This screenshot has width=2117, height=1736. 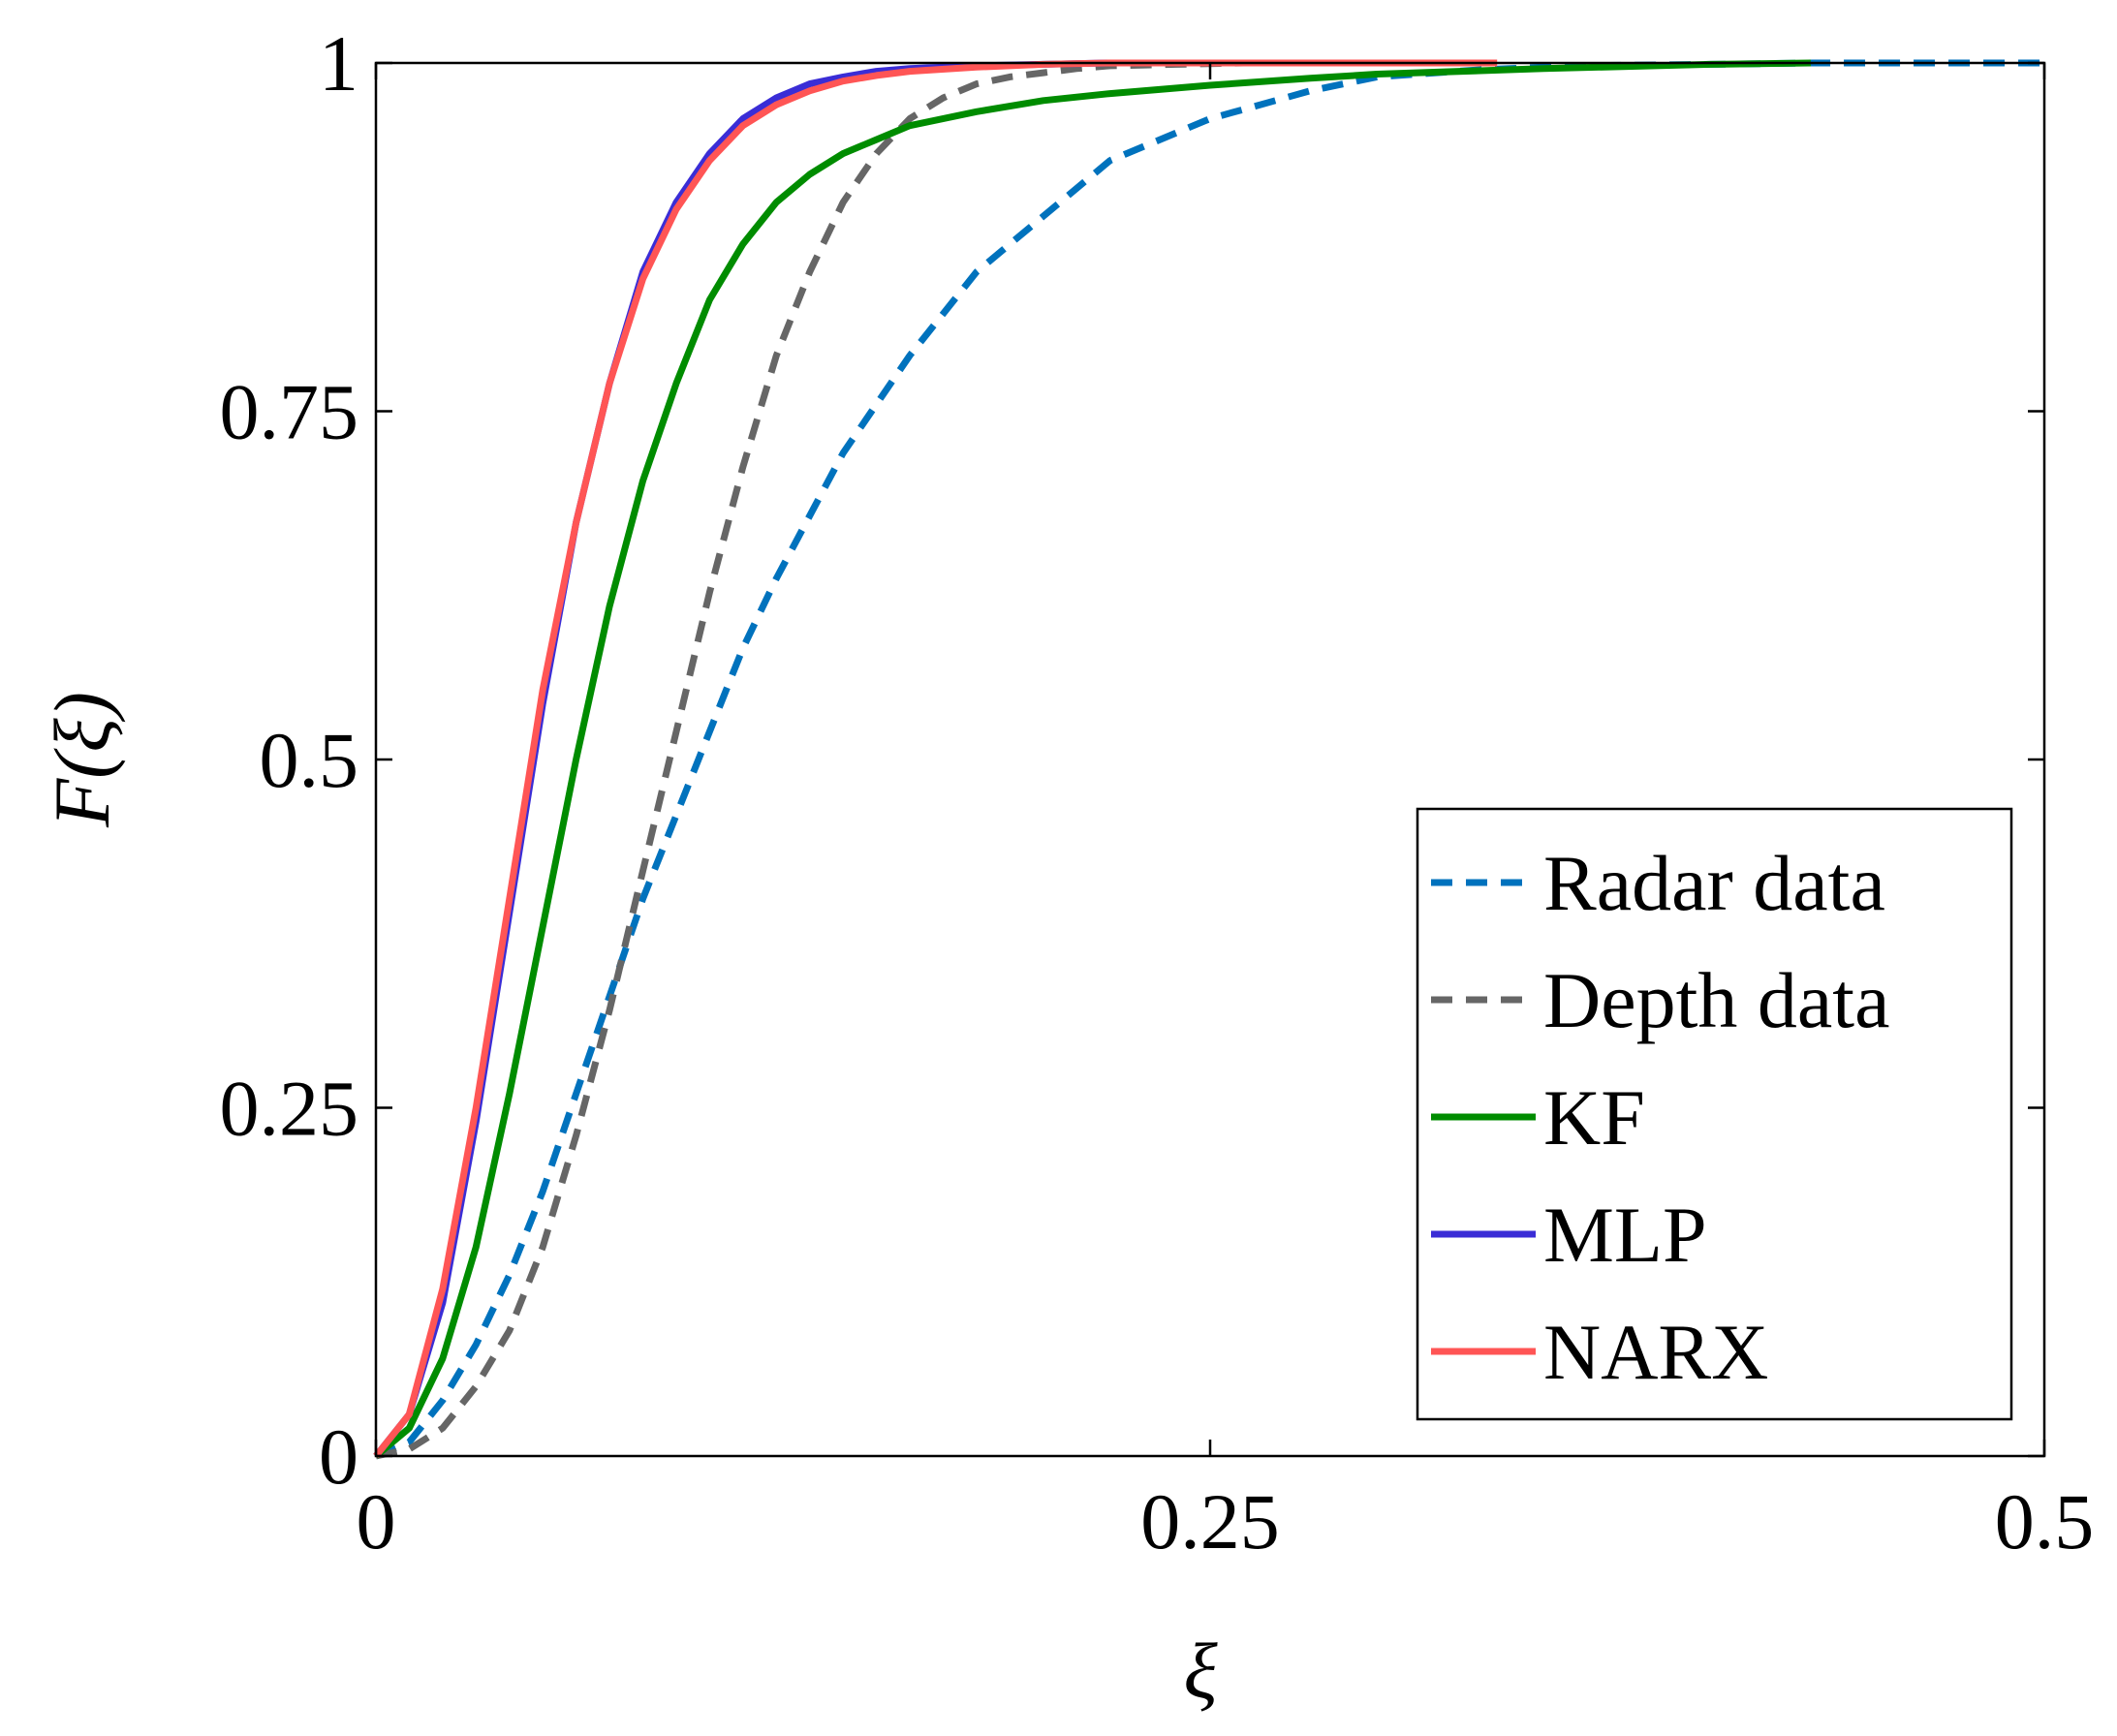 What do you see at coordinates (290, 412) in the screenshot?
I see `y-tick-label: 0.75` at bounding box center [290, 412].